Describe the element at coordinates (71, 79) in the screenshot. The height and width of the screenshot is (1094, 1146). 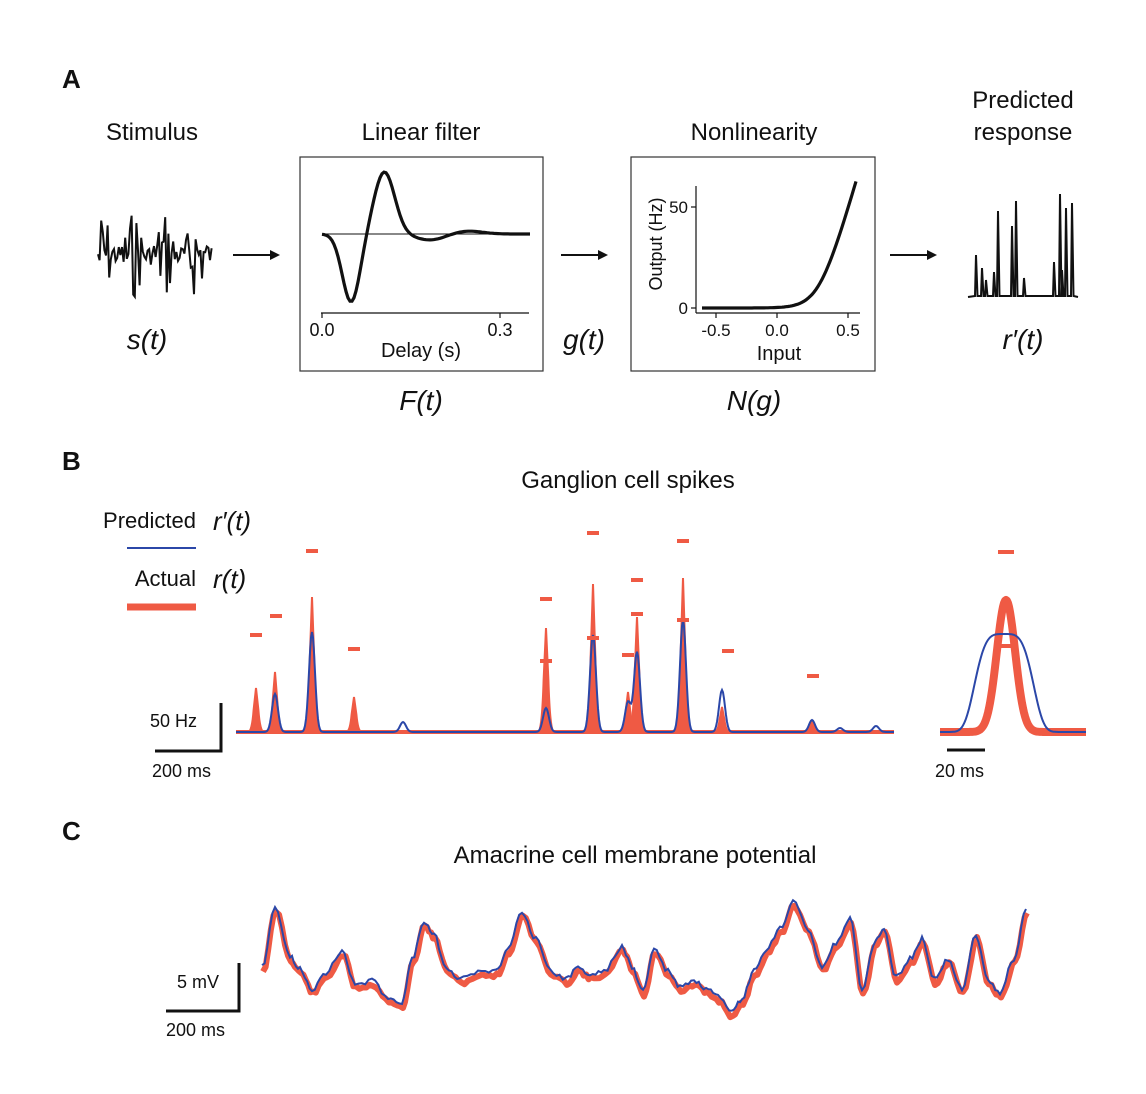
I see `panel-a-label: A` at that location.